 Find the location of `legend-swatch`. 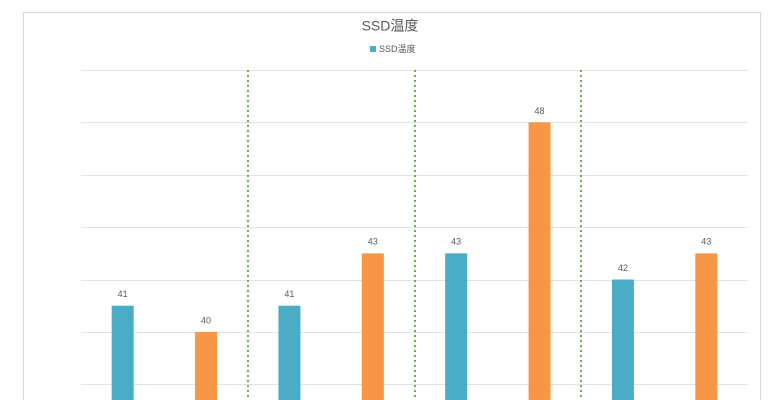

legend-swatch is located at coordinates (373, 49).